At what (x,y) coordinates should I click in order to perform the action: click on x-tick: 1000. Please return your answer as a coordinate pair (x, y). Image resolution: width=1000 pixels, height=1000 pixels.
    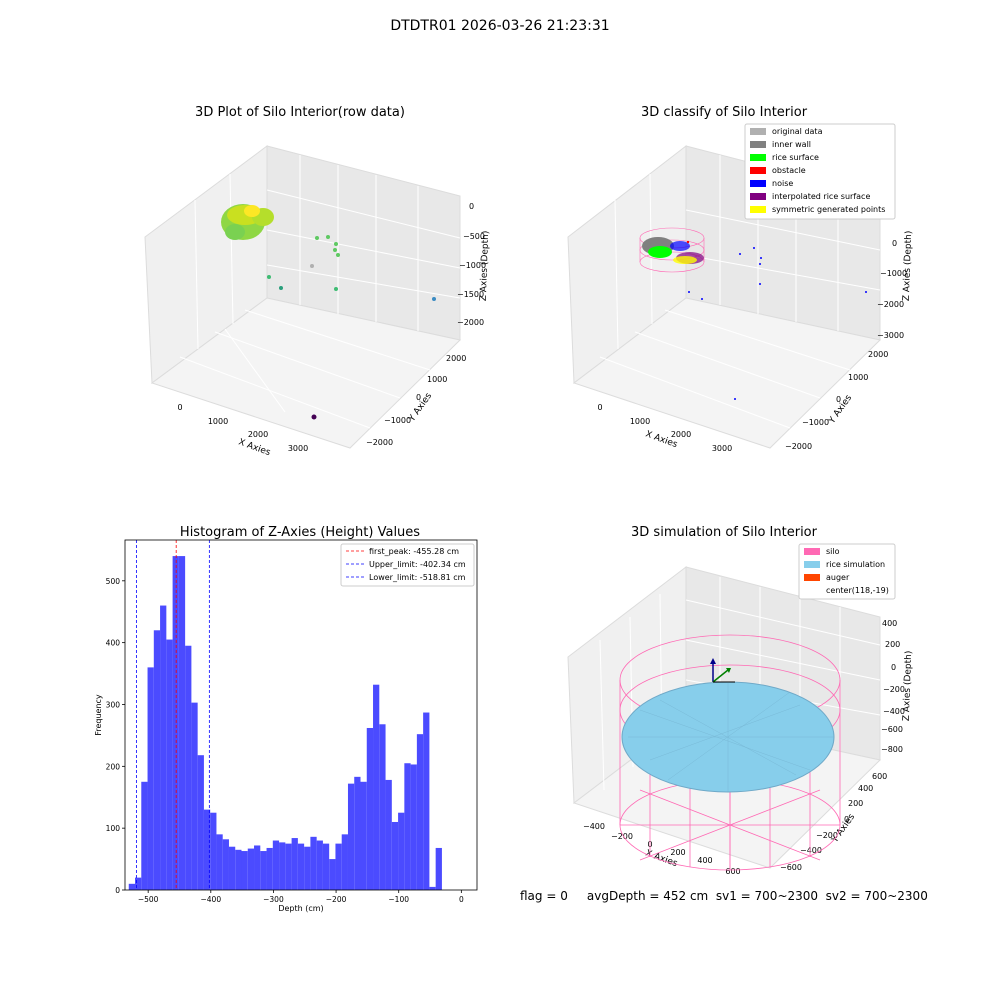
    Looking at the image, I should click on (640, 421).